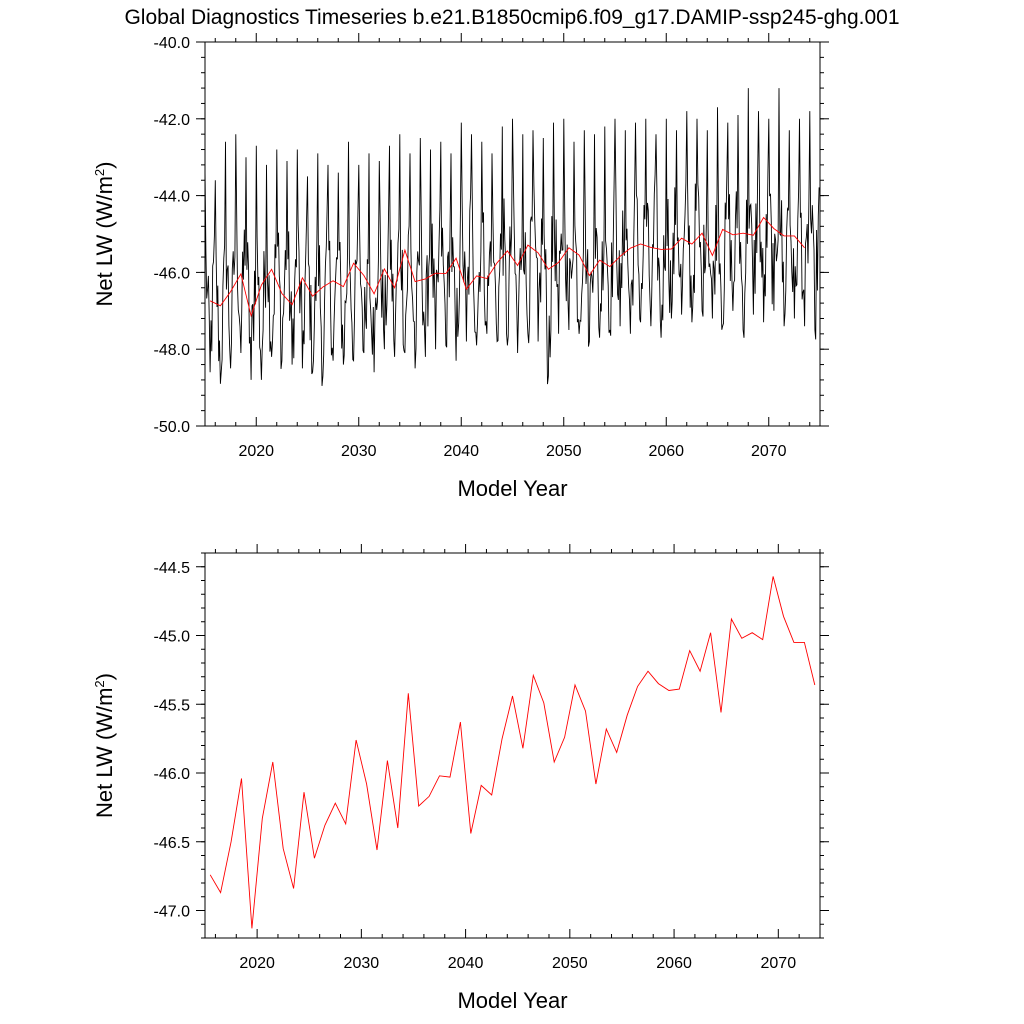 Image resolution: width=1024 pixels, height=1024 pixels. What do you see at coordinates (172, 637) in the screenshot?
I see `bottom-y-tick-label: -45.0` at bounding box center [172, 637].